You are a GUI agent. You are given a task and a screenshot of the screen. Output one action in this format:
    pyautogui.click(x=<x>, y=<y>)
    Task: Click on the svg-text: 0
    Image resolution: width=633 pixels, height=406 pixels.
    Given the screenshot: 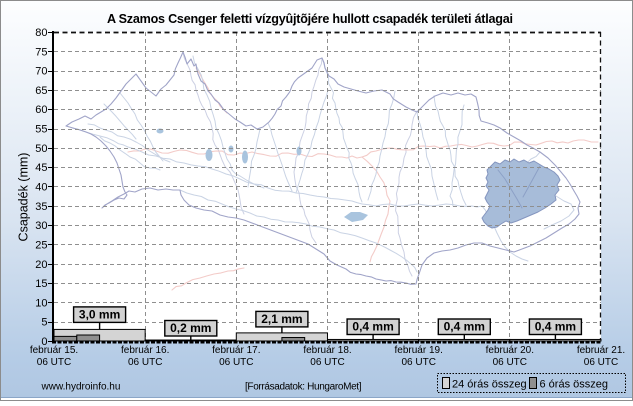 What is the action you would take?
    pyautogui.click(x=44, y=342)
    